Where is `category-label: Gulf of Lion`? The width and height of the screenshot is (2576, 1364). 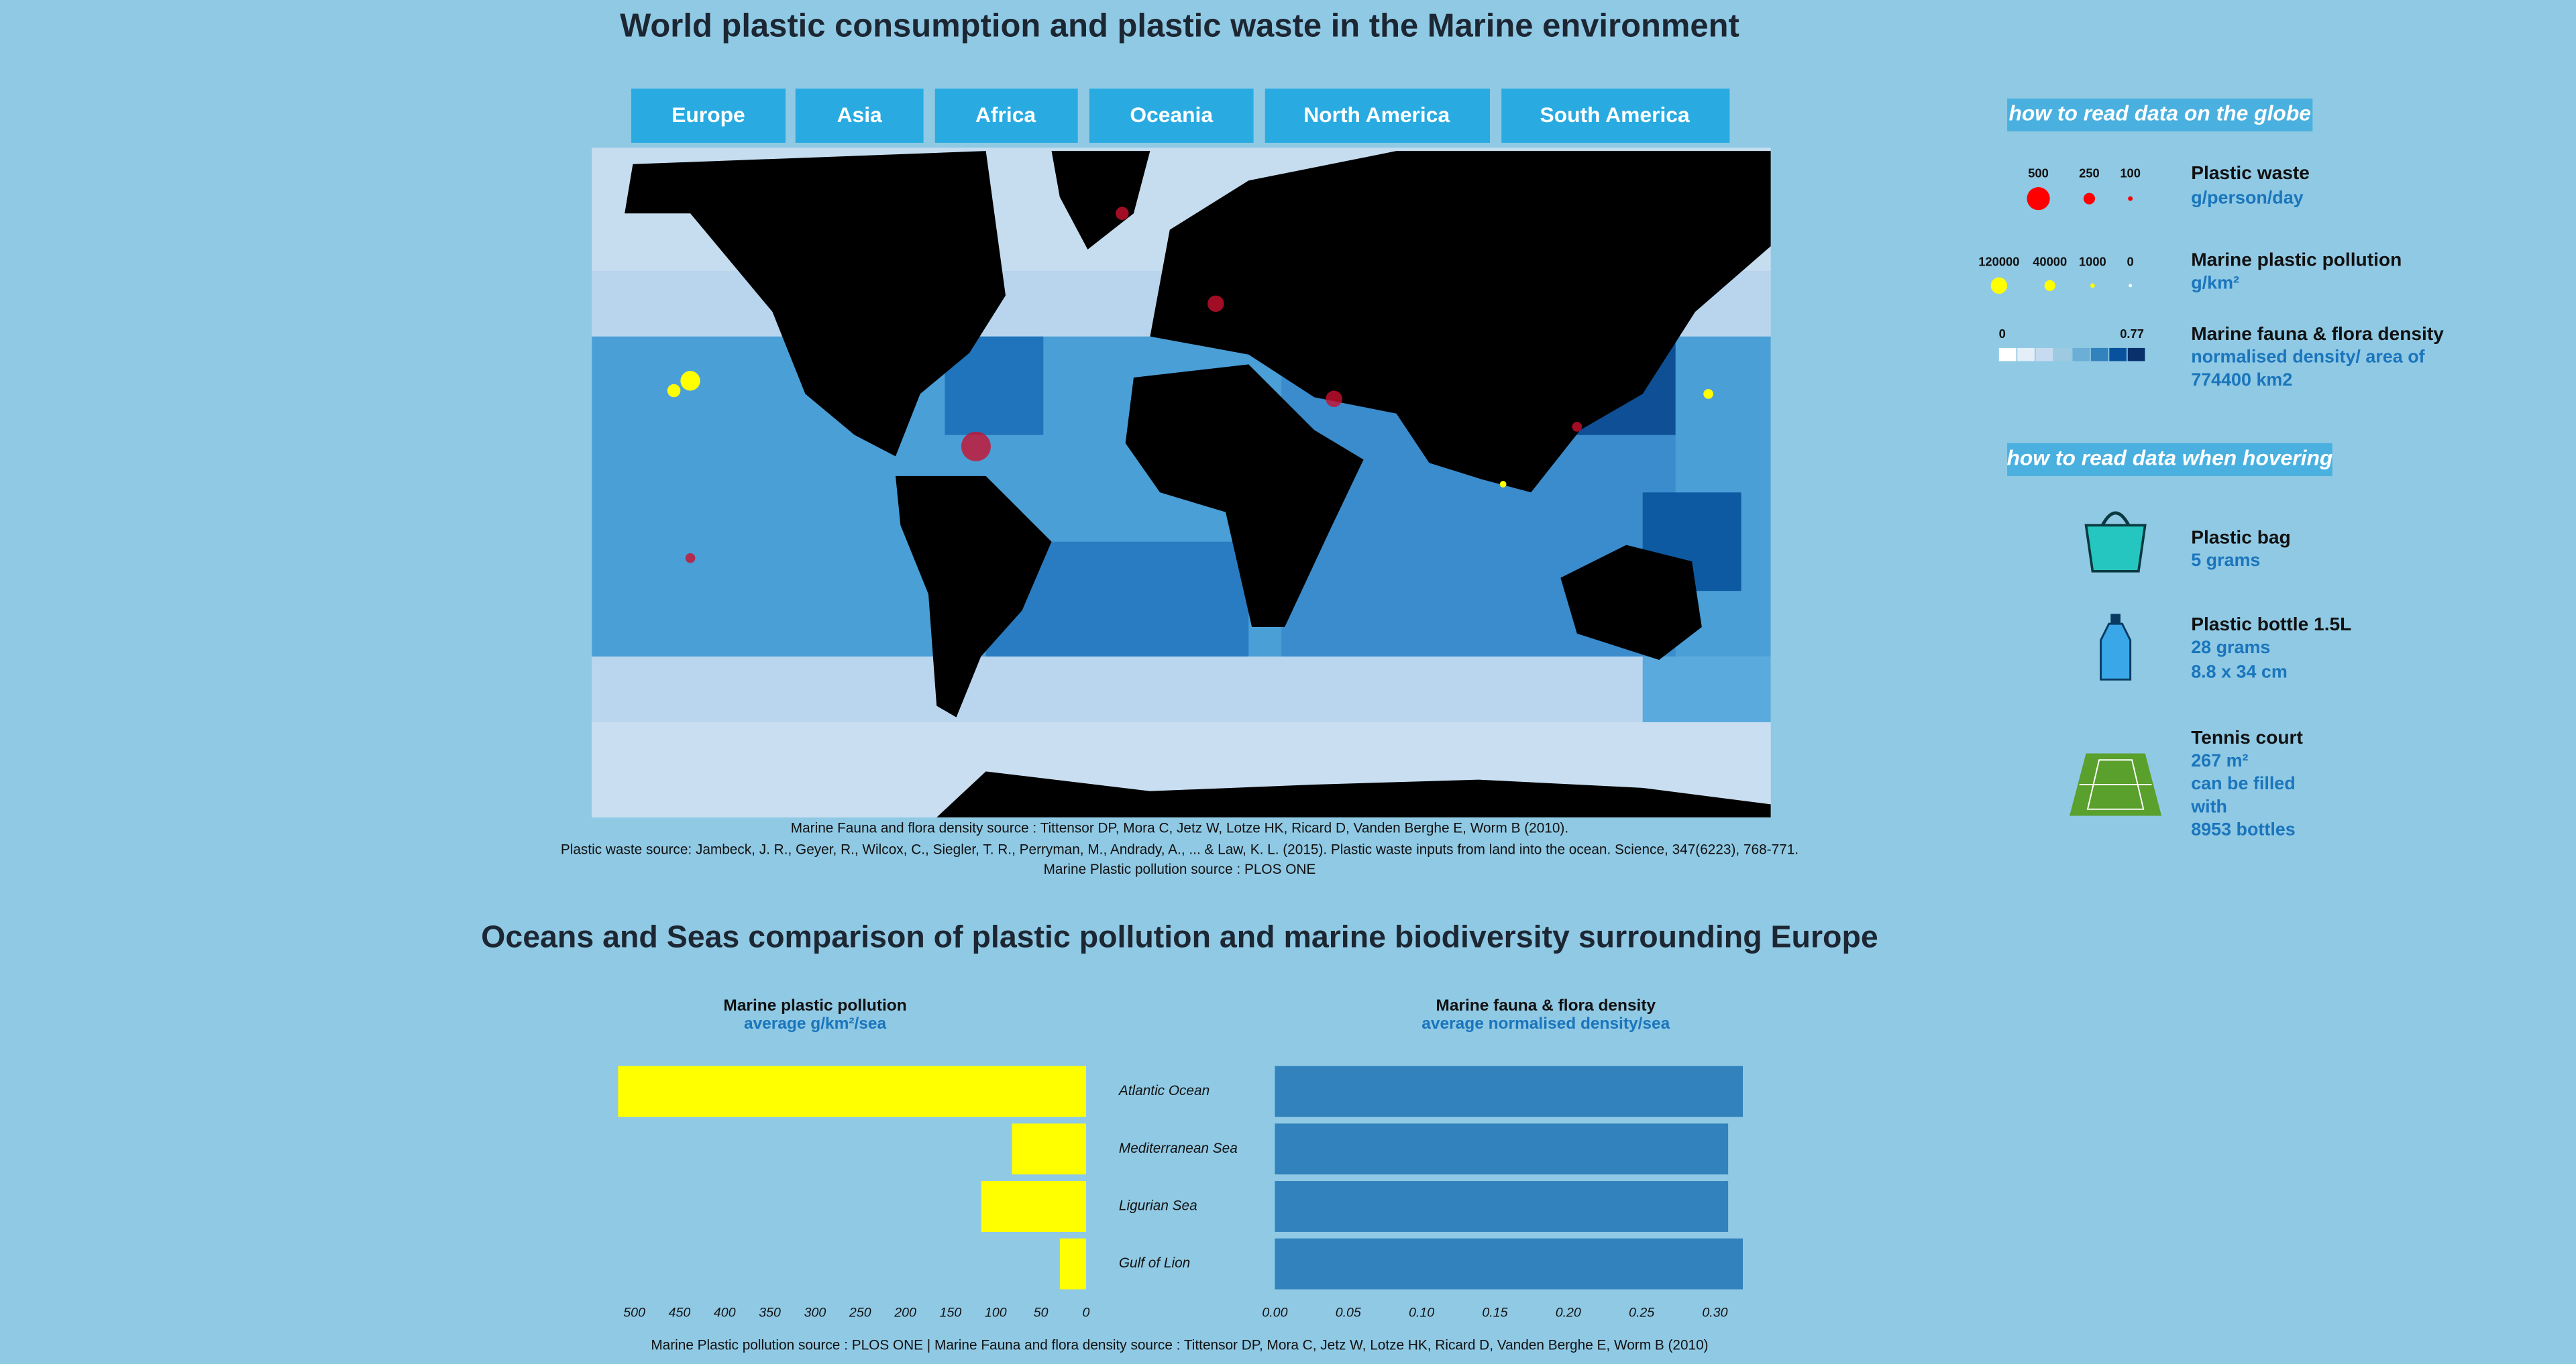
category-label: Gulf of Lion is located at coordinates (1154, 1263).